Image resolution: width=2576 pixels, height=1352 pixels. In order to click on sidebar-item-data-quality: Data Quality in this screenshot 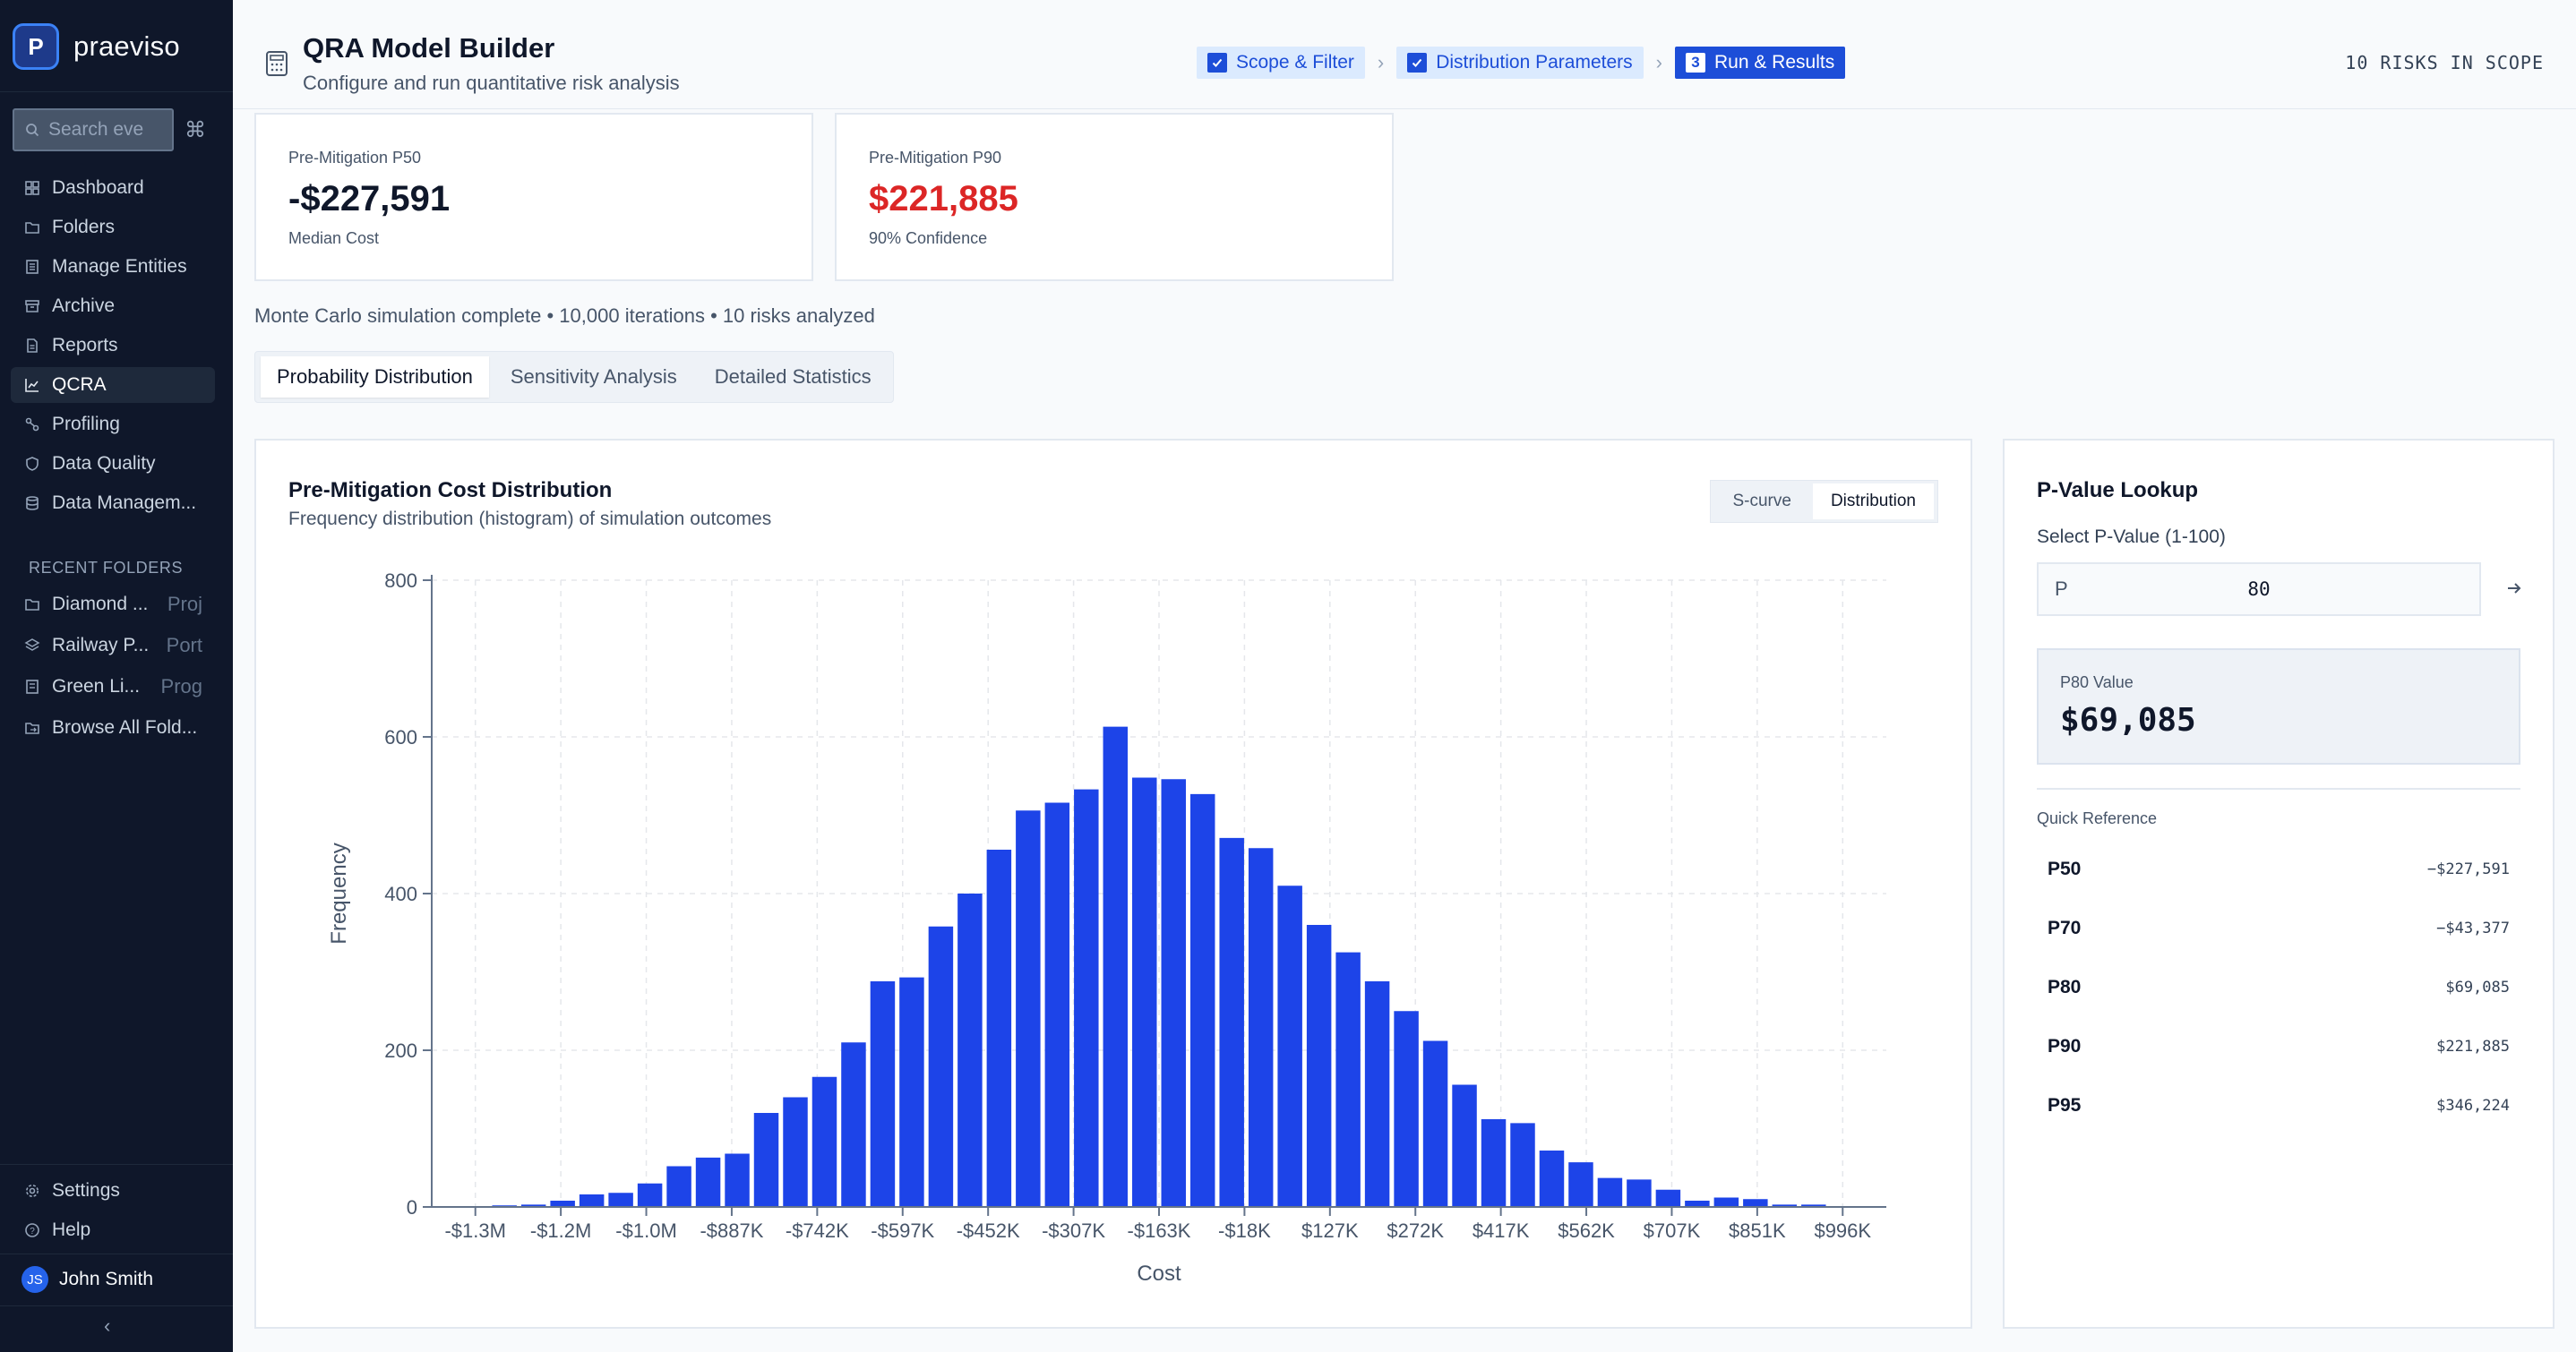, I will do `click(113, 464)`.